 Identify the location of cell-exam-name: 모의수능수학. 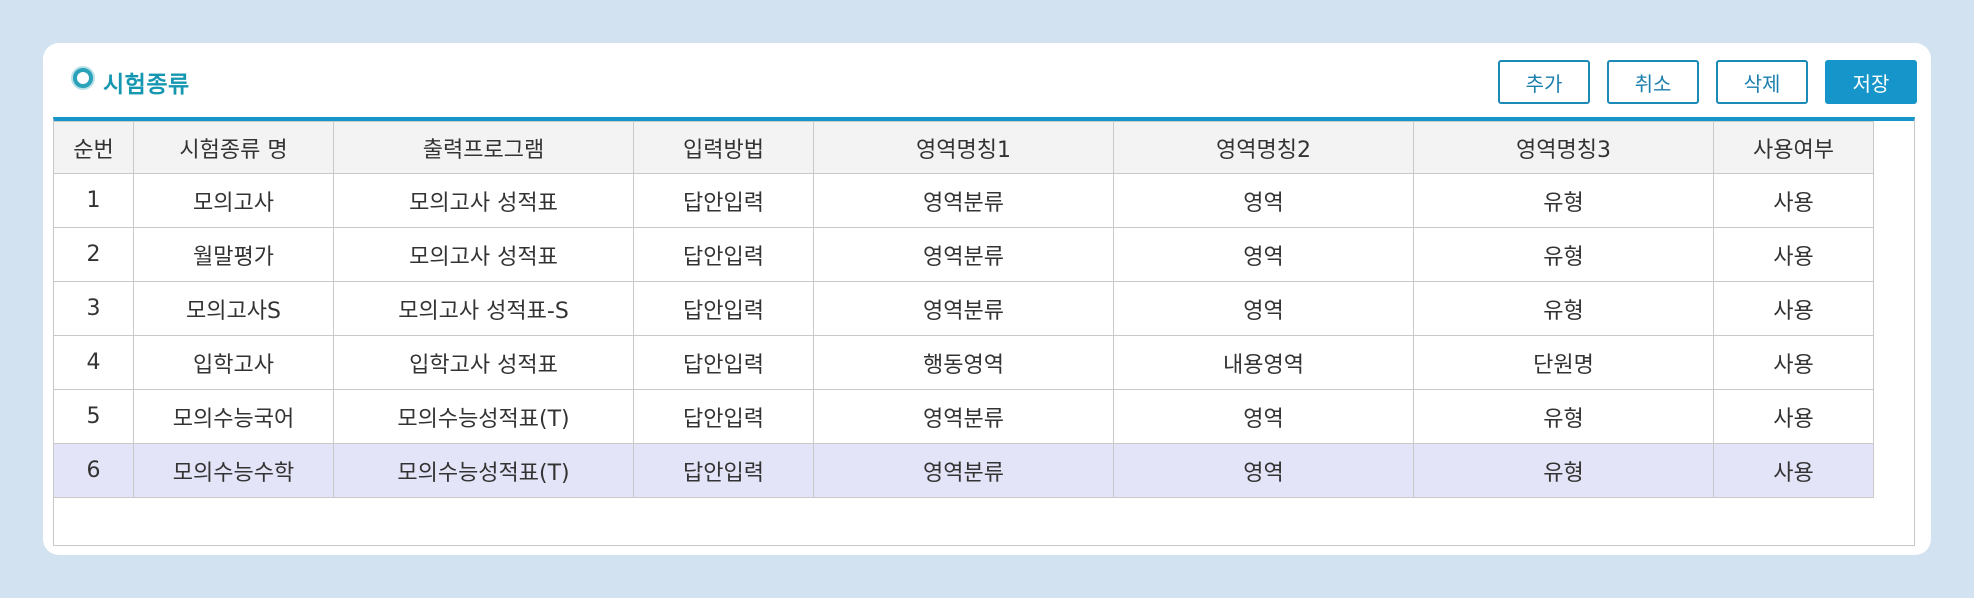
(233, 470).